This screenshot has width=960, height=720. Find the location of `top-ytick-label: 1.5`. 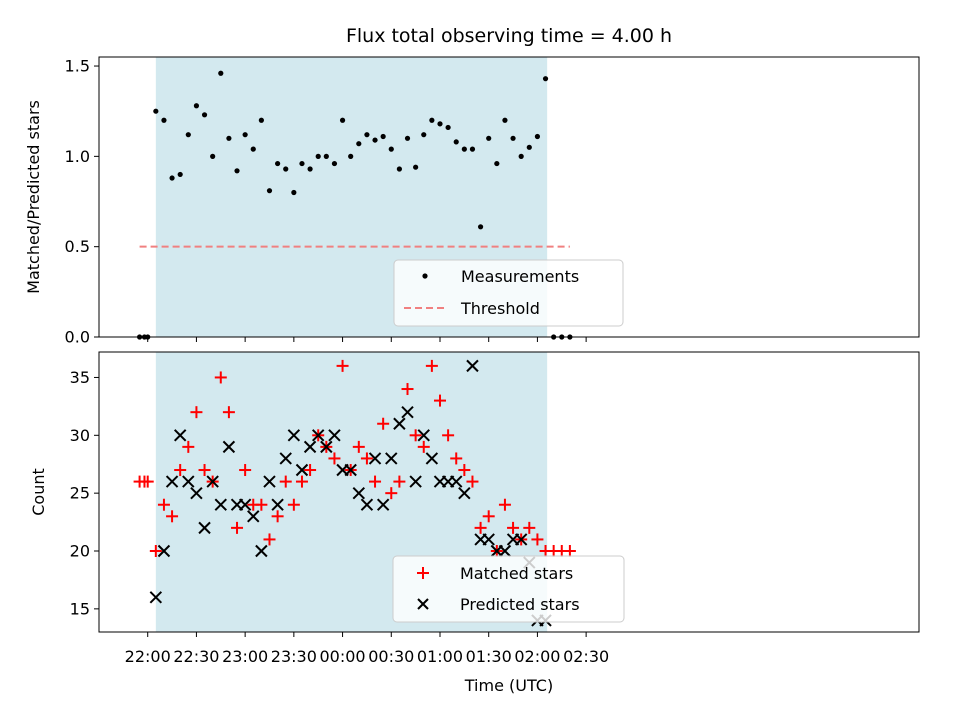

top-ytick-label: 1.5 is located at coordinates (77, 66).